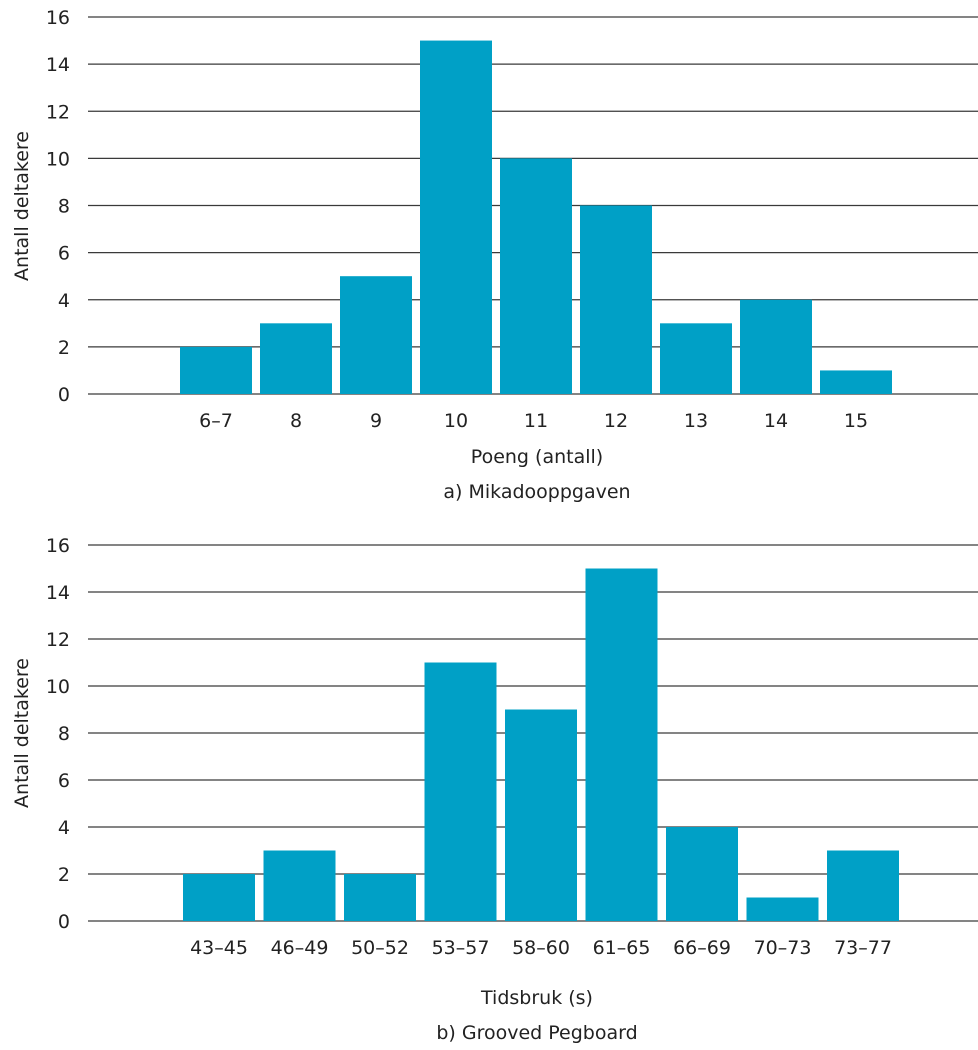  Describe the element at coordinates (216, 421) in the screenshot. I see `x-tick-label: 6–7` at that location.